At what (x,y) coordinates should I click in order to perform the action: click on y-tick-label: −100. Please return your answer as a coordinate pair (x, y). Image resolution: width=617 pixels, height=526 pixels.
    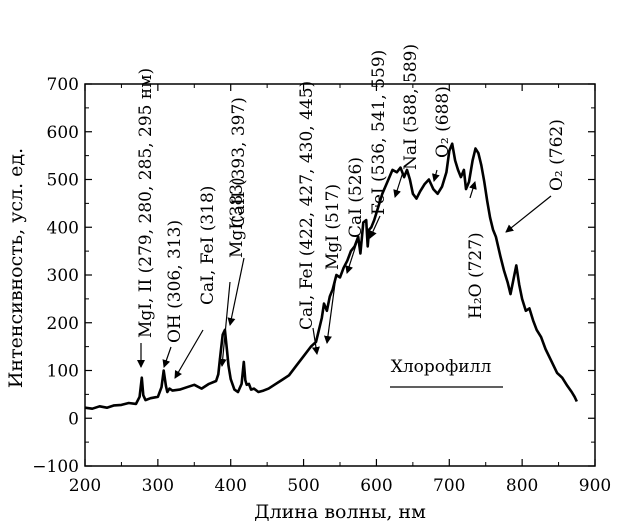
    Looking at the image, I should click on (55, 467).